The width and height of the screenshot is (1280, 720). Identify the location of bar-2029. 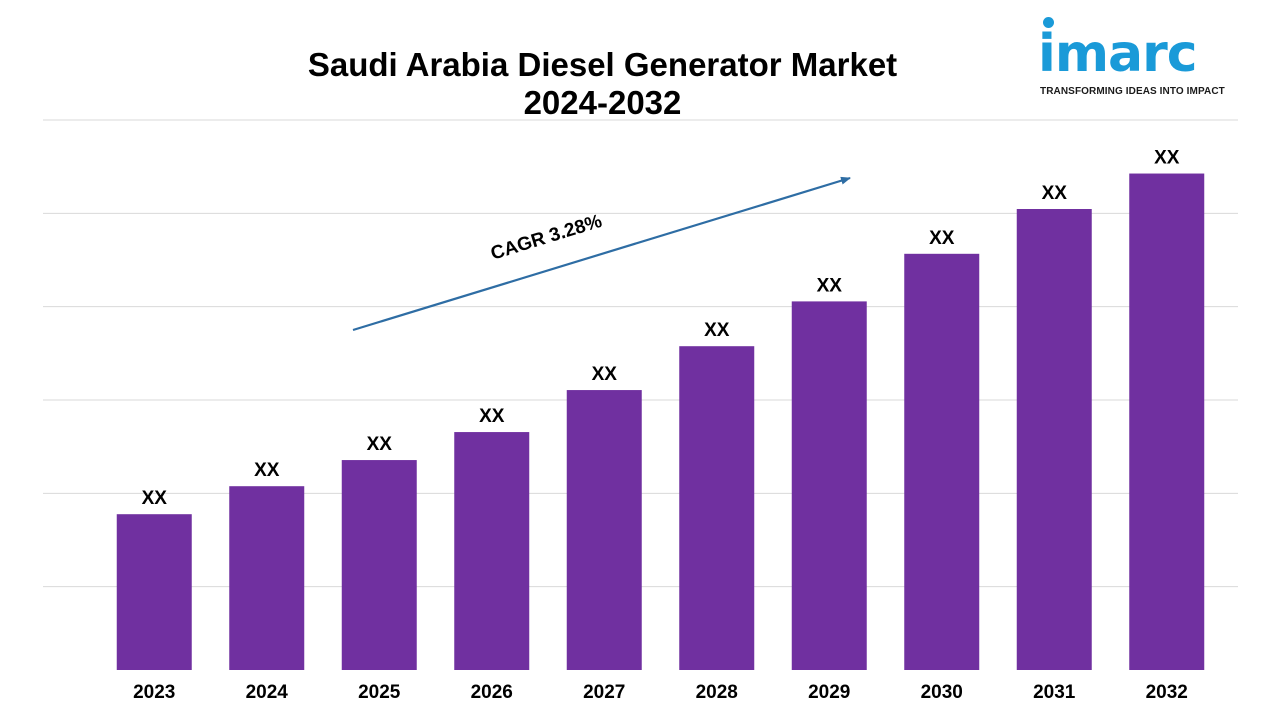
(829, 485).